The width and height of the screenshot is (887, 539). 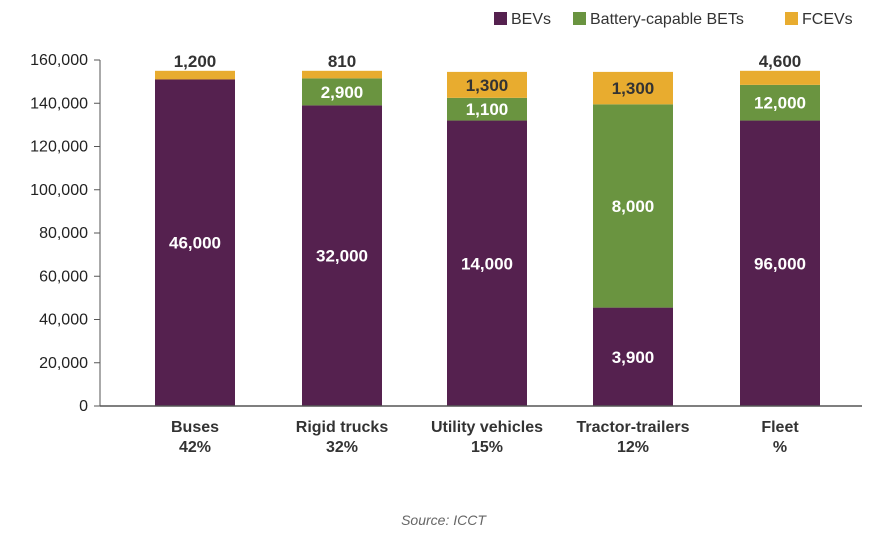 I want to click on data-label: 3,900, so click(x=633, y=357).